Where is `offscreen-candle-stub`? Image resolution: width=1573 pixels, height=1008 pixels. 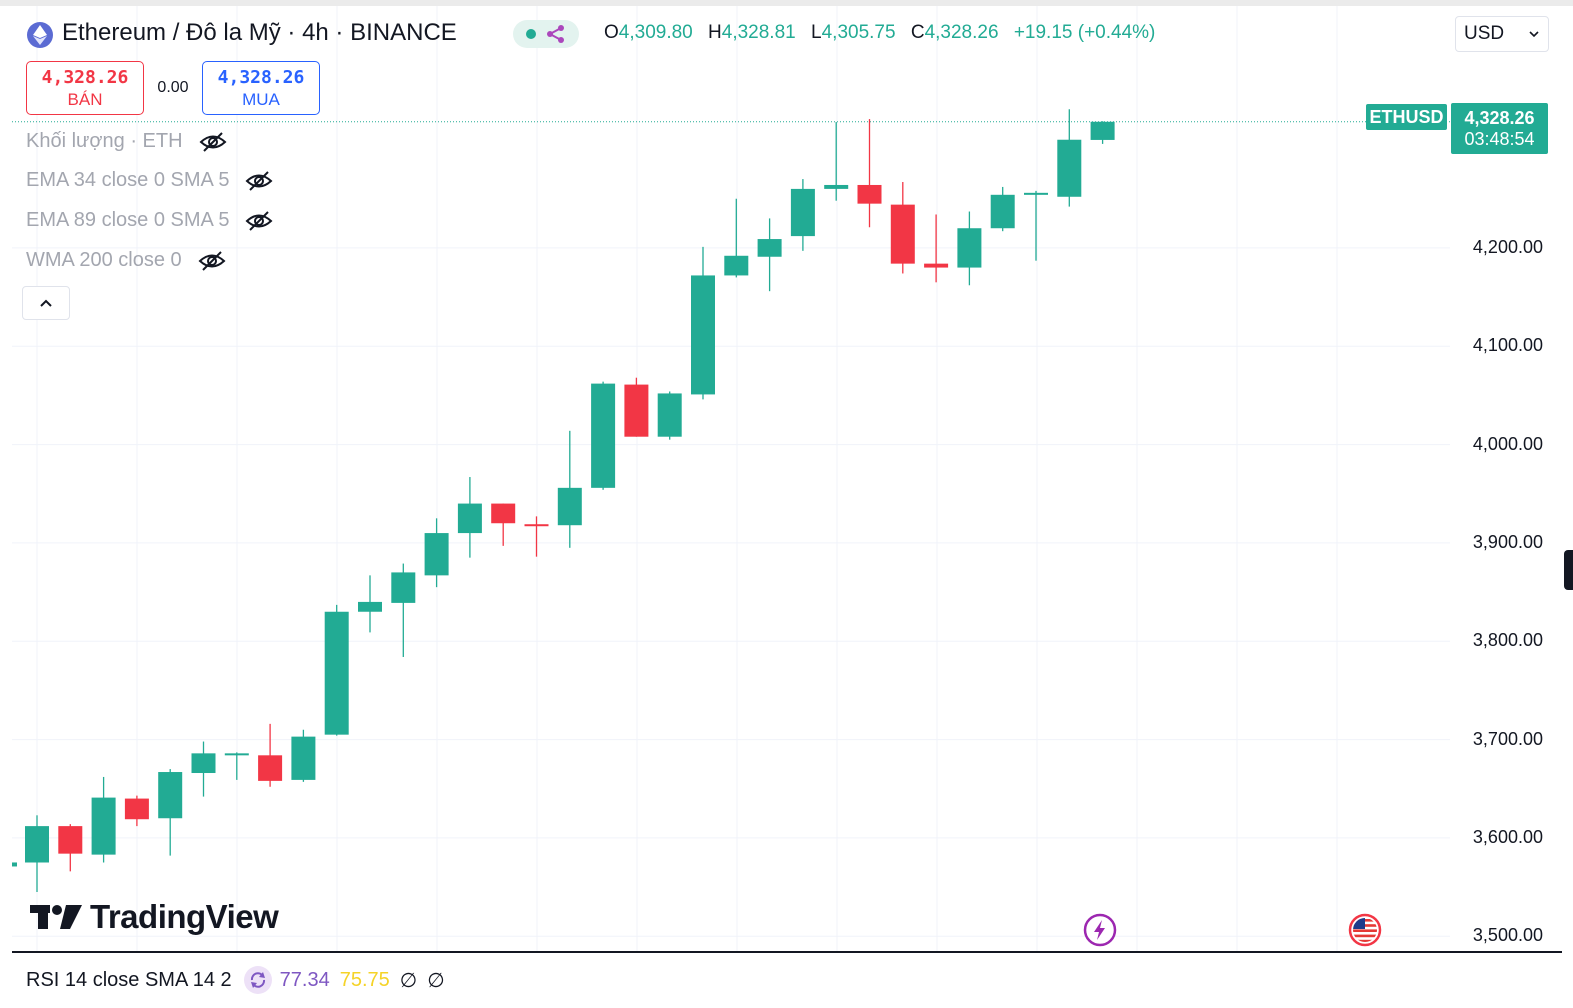
offscreen-candle-stub is located at coordinates (14, 864).